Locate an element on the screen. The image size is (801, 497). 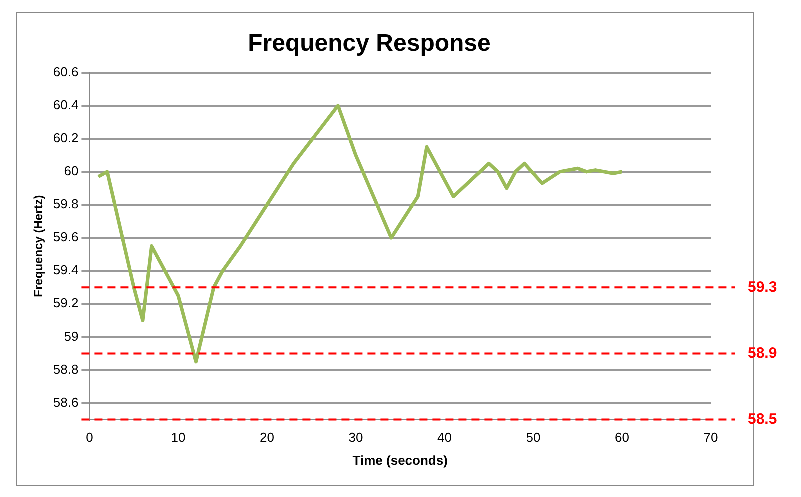
y-tick-label: 58.8 is located at coordinates (66, 369).